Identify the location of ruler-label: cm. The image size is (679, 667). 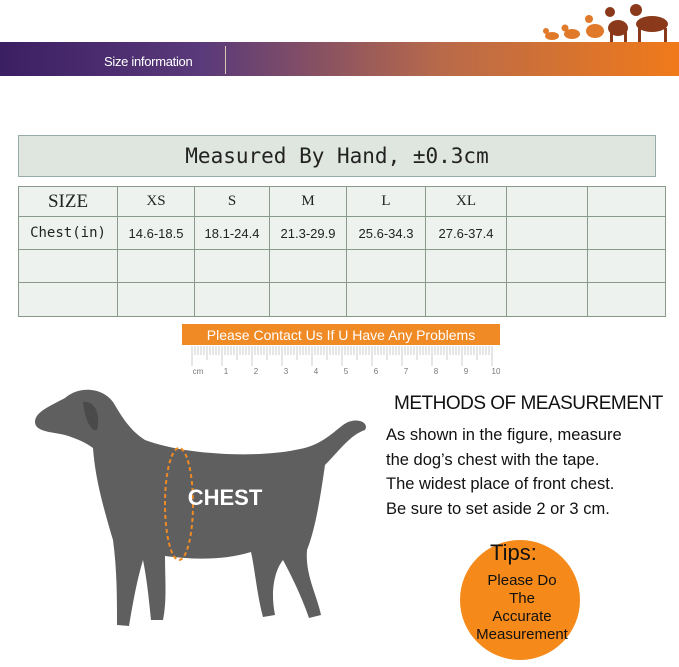
(198, 371).